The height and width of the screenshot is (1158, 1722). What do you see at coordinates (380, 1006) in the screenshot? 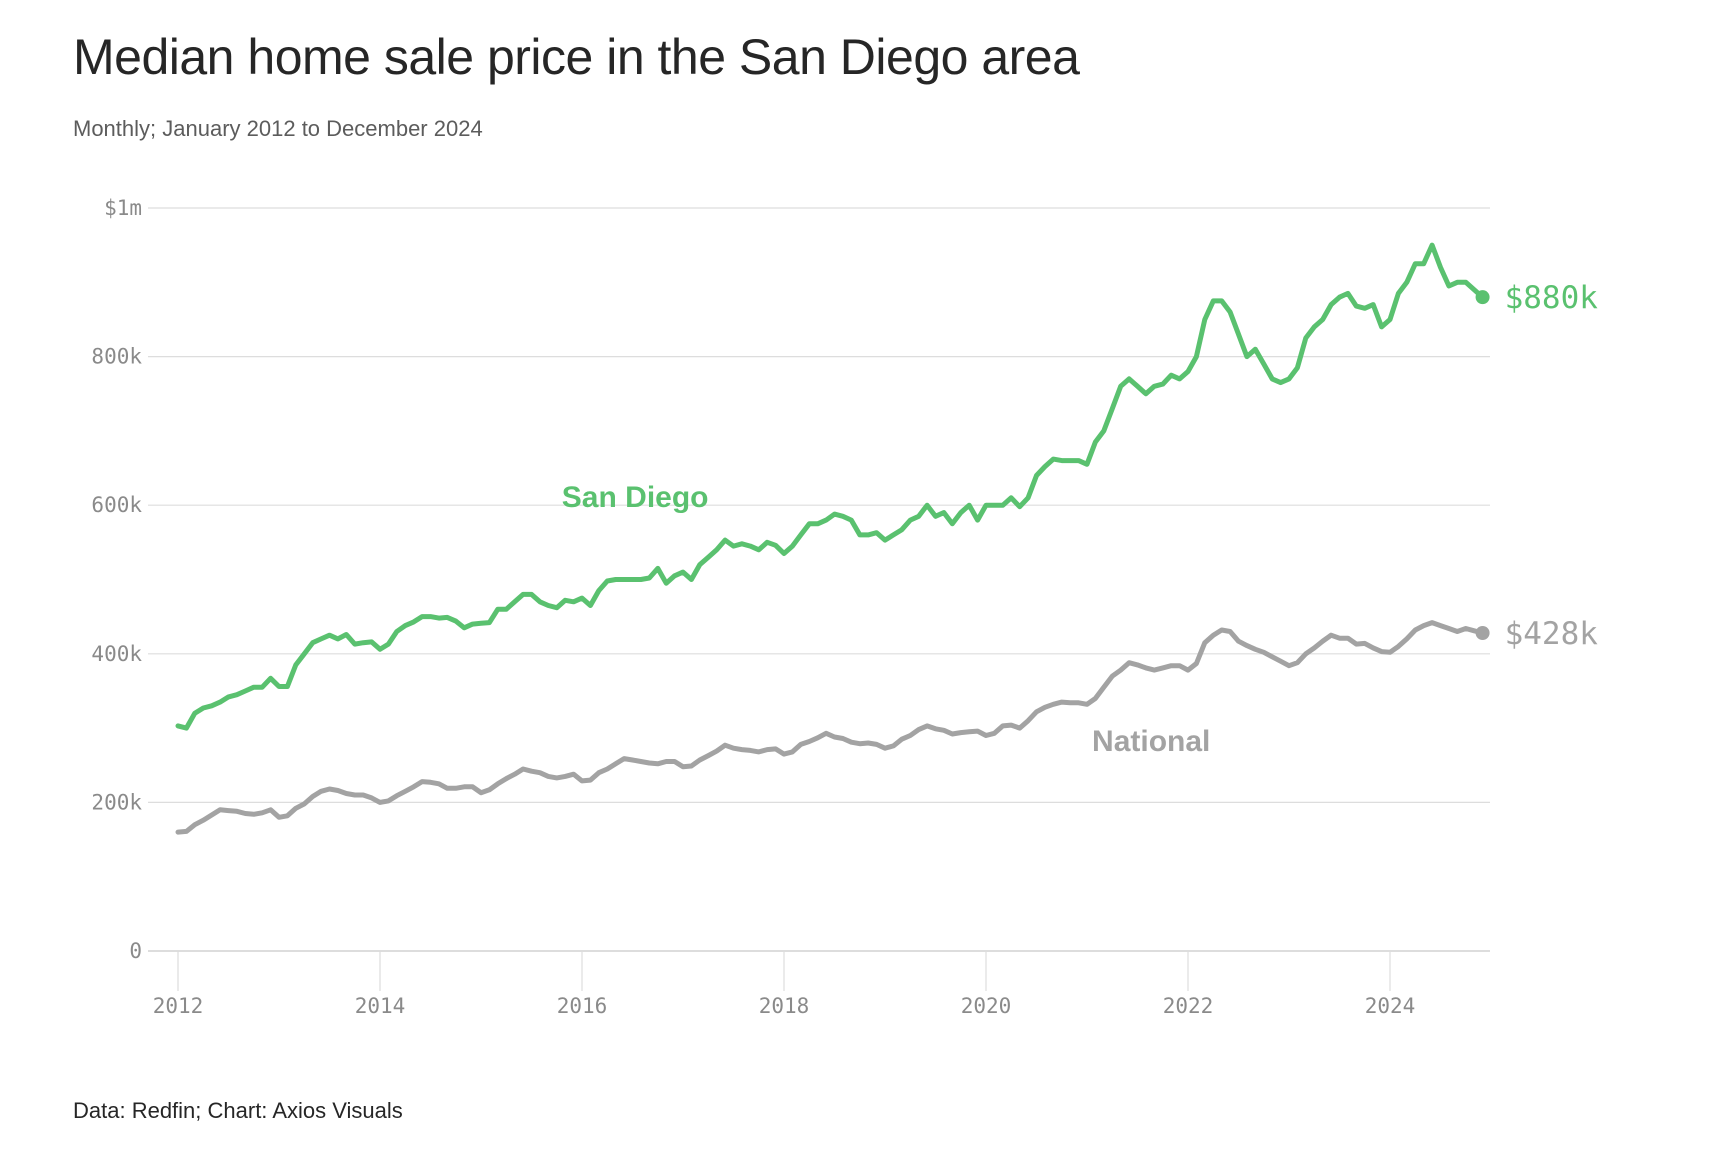
I see `x-tick-label: 2014` at bounding box center [380, 1006].